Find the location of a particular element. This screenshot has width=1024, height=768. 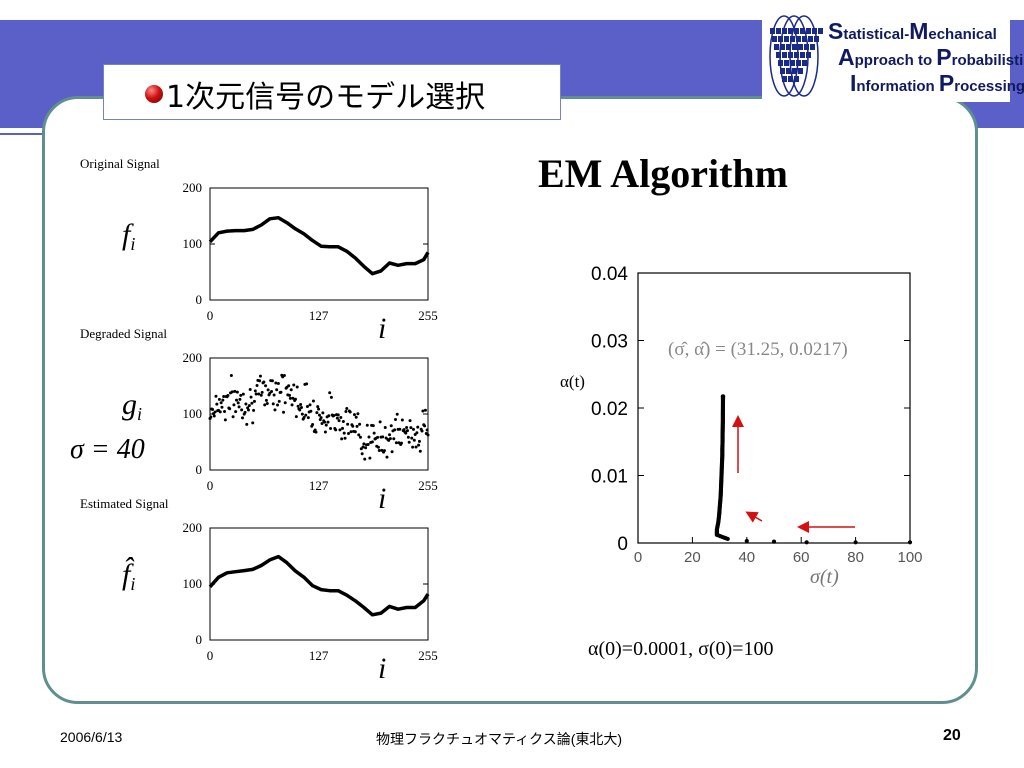

logo-word: pproach to is located at coordinates (895, 60).